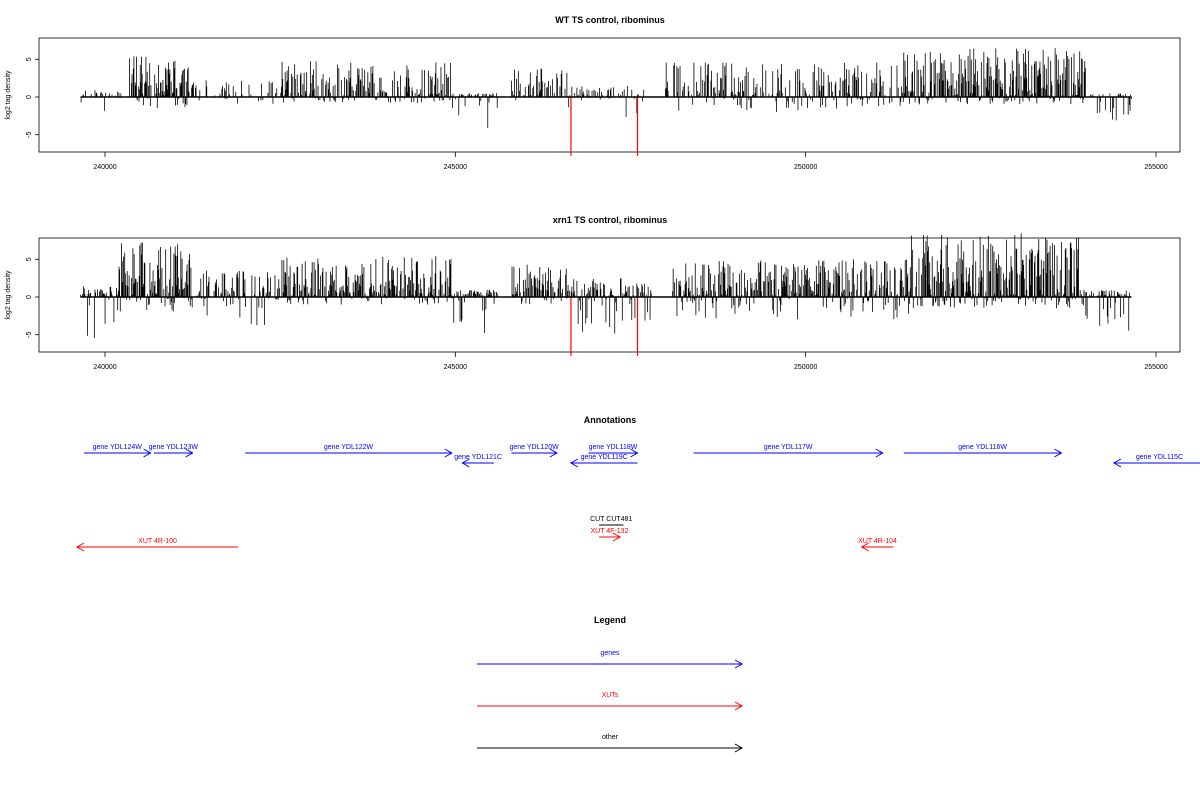 The height and width of the screenshot is (800, 1200). I want to click on legend-entries: genes XUTs other, so click(610, 701).